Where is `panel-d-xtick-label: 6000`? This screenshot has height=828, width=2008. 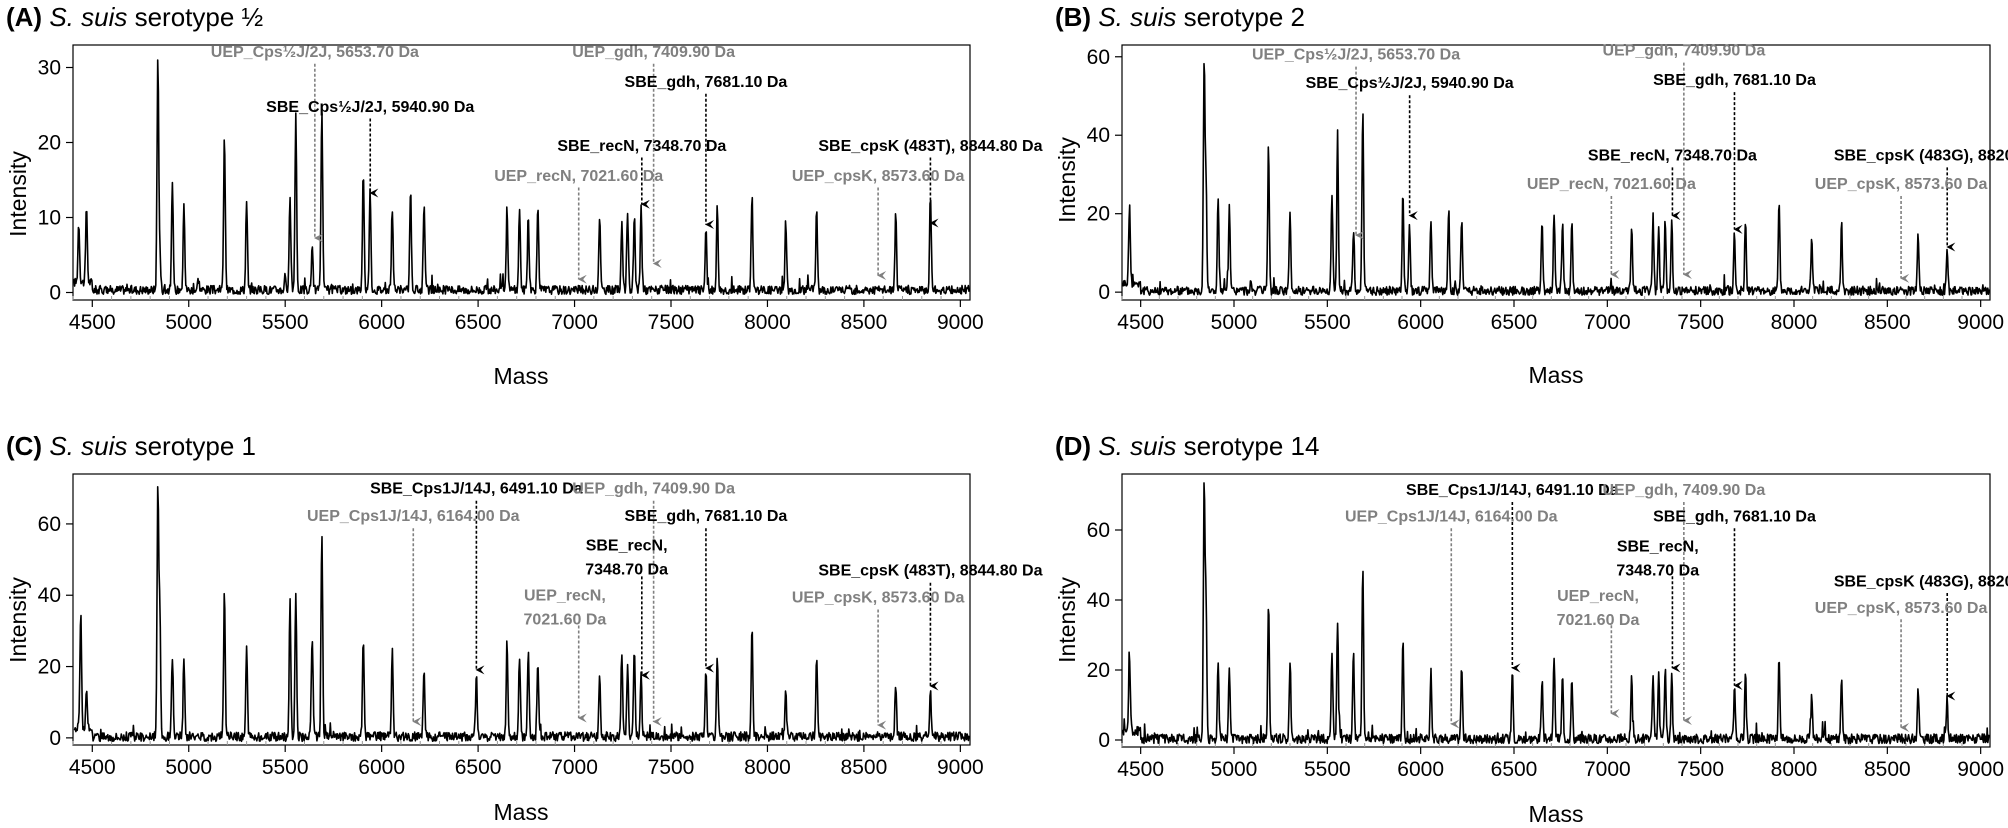
panel-d-xtick-label: 6000 is located at coordinates (1420, 769).